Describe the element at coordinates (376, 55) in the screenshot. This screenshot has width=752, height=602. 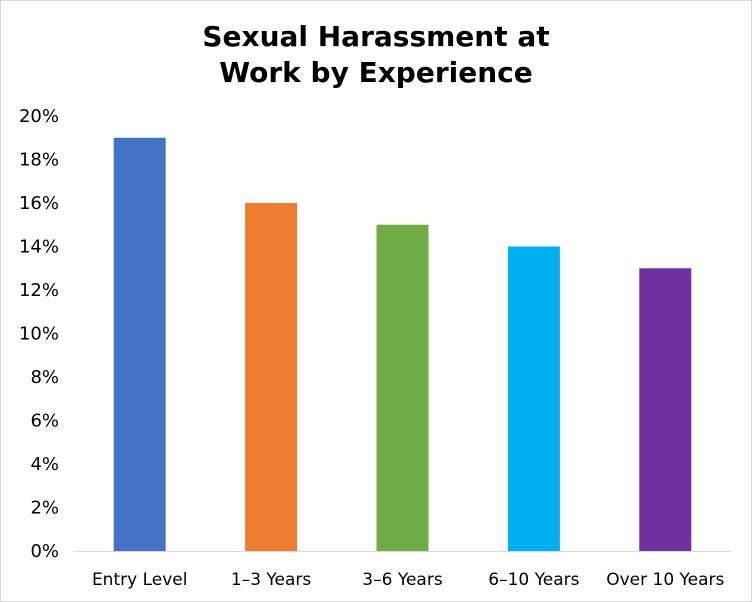
I see `chart-title: Sexual Harassment at Work by Experience` at that location.